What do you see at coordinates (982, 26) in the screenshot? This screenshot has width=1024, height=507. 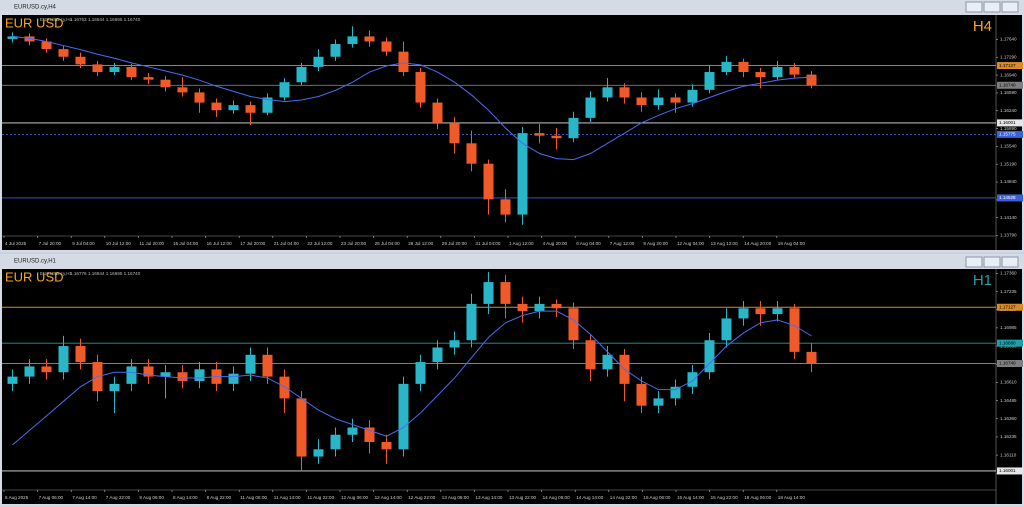 I see `timeframe-label: H4` at bounding box center [982, 26].